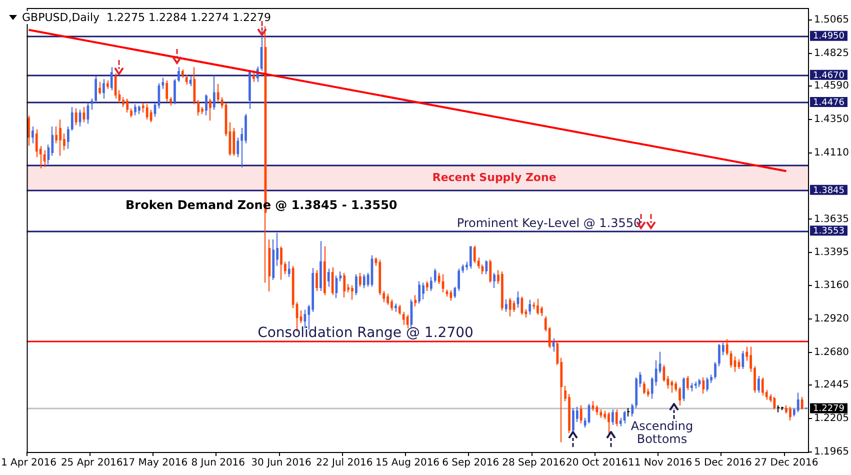 Image resolution: width=851 pixels, height=475 pixels. I want to click on x-tick-label: 22 Jul 2016, so click(344, 463).